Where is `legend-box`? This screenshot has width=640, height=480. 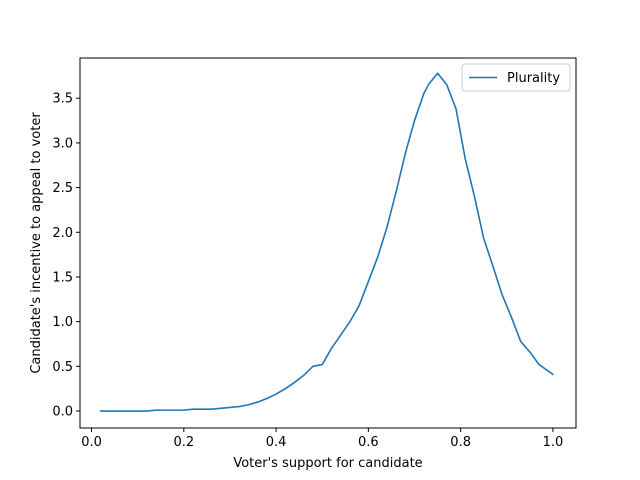 legend-box is located at coordinates (516, 77).